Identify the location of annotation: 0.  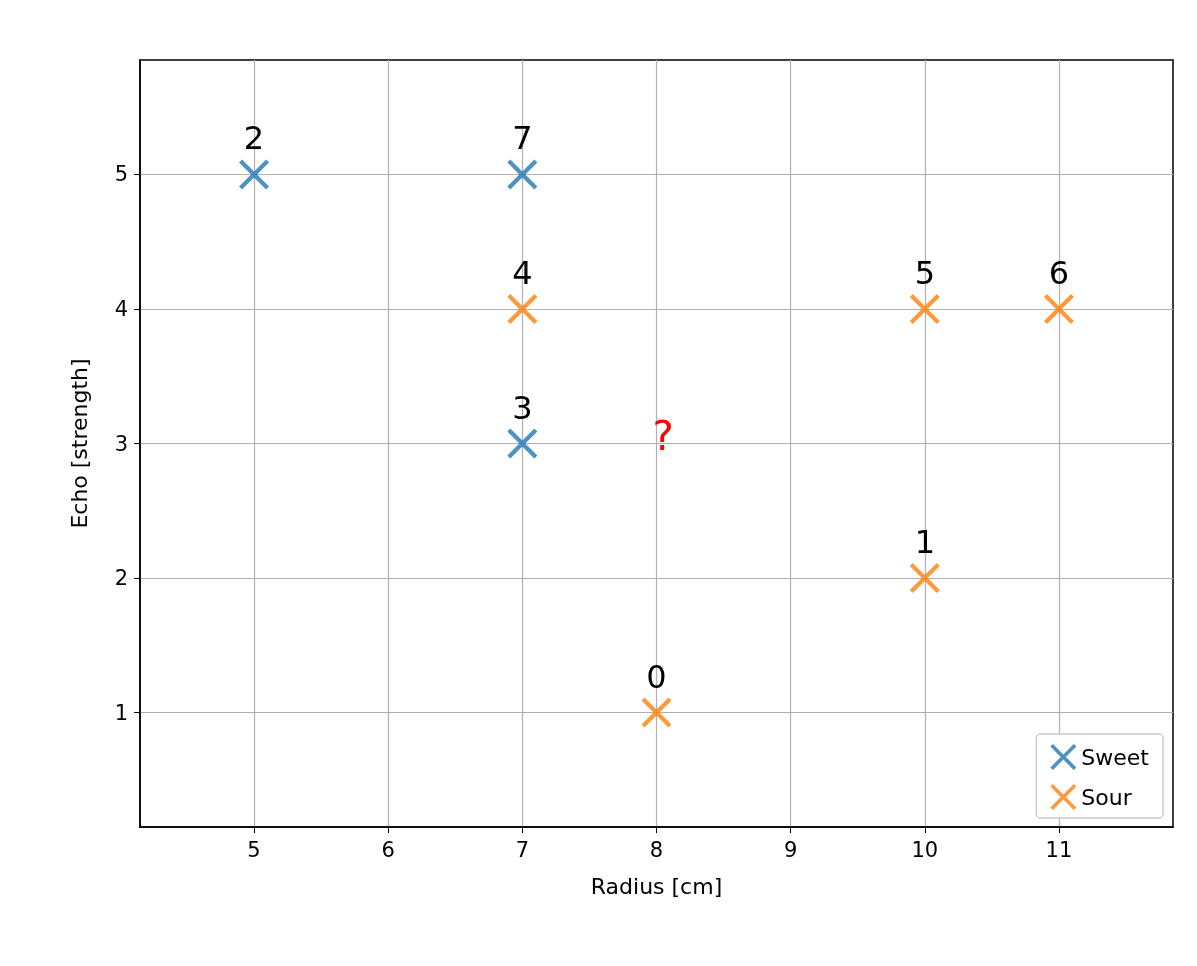
(656, 676).